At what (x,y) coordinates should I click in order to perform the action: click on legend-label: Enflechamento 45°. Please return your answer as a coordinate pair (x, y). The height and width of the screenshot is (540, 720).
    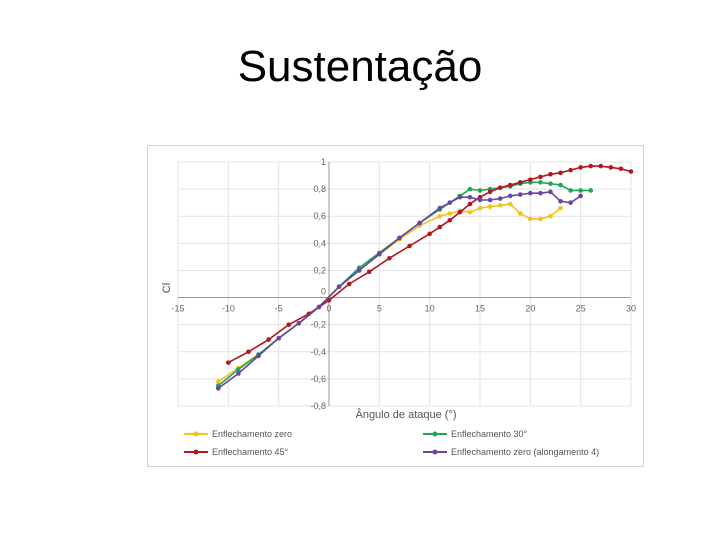
    Looking at the image, I should click on (250, 452).